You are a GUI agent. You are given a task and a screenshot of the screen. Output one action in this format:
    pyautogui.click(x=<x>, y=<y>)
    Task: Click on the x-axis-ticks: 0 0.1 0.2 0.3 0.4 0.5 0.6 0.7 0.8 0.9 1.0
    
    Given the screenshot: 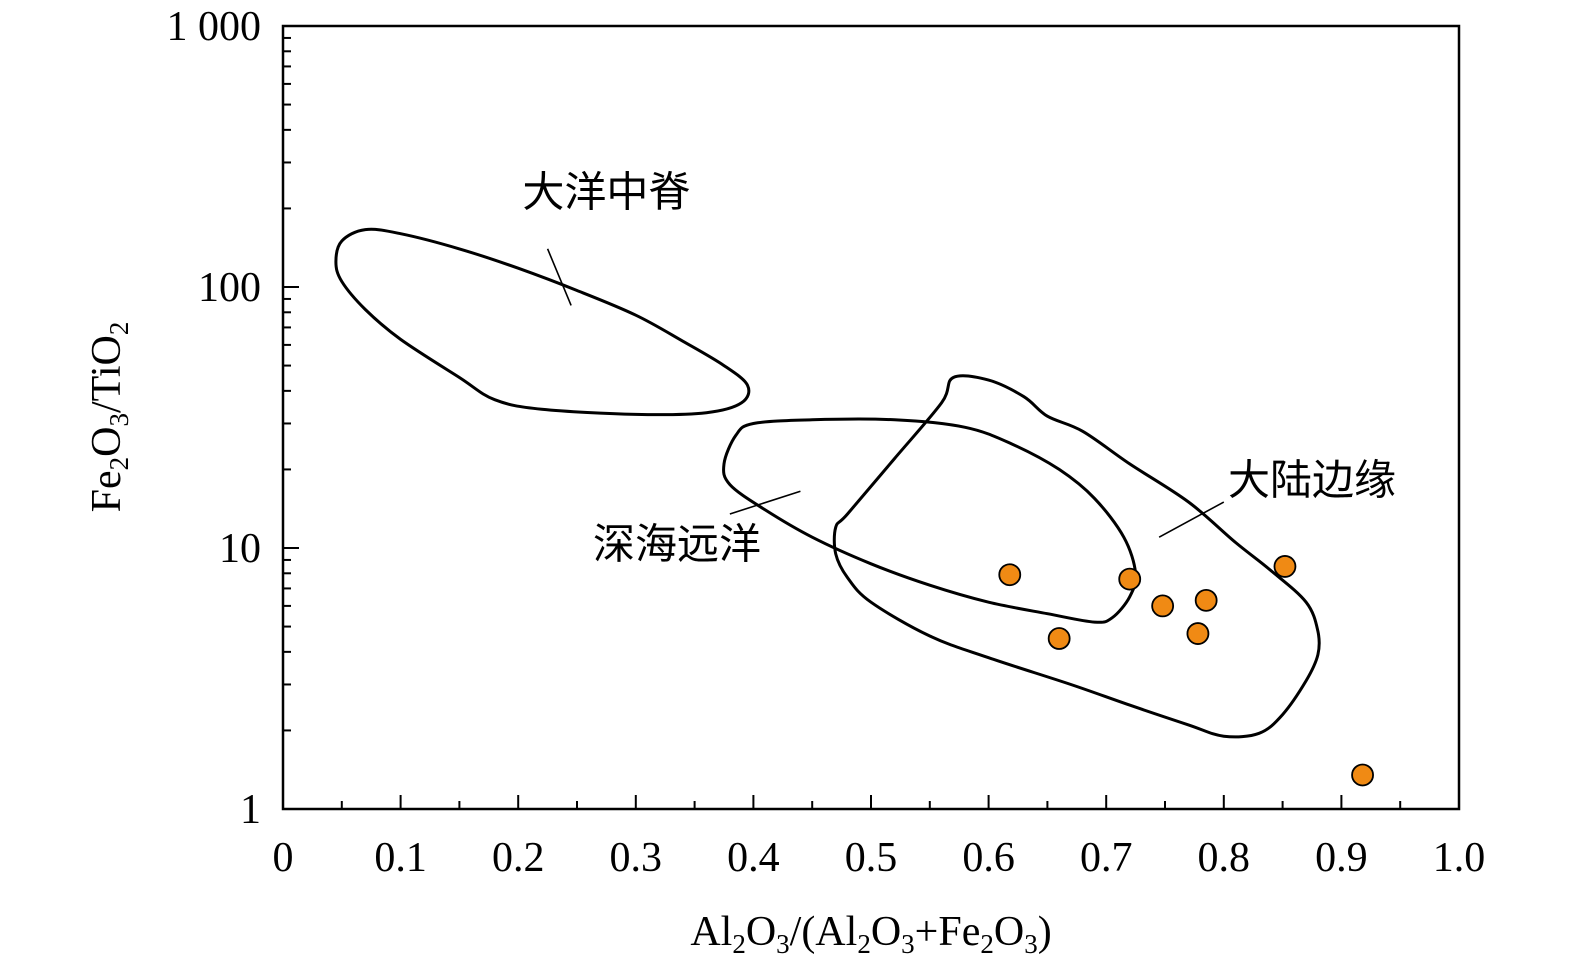 What is the action you would take?
    pyautogui.click(x=879, y=838)
    